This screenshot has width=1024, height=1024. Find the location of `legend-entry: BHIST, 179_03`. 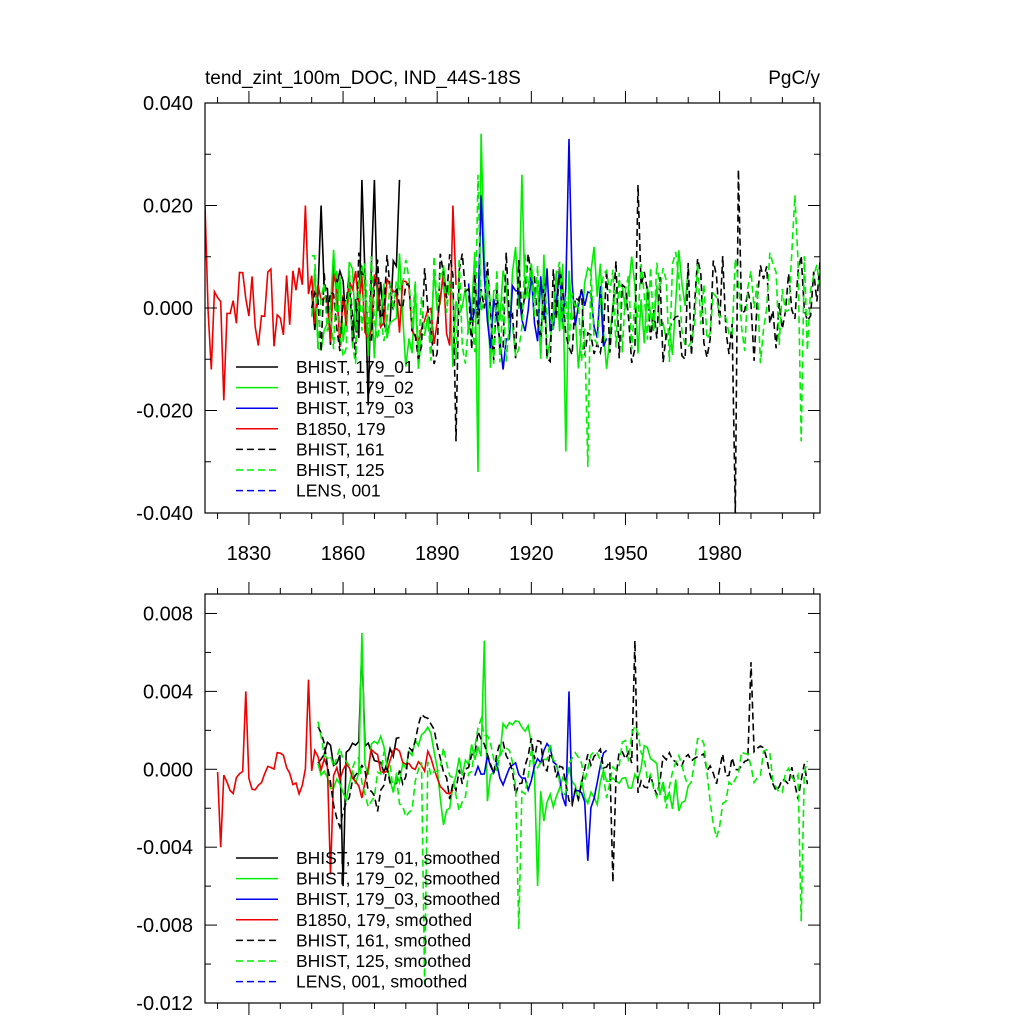

legend-entry: BHIST, 179_03 is located at coordinates (355, 408).